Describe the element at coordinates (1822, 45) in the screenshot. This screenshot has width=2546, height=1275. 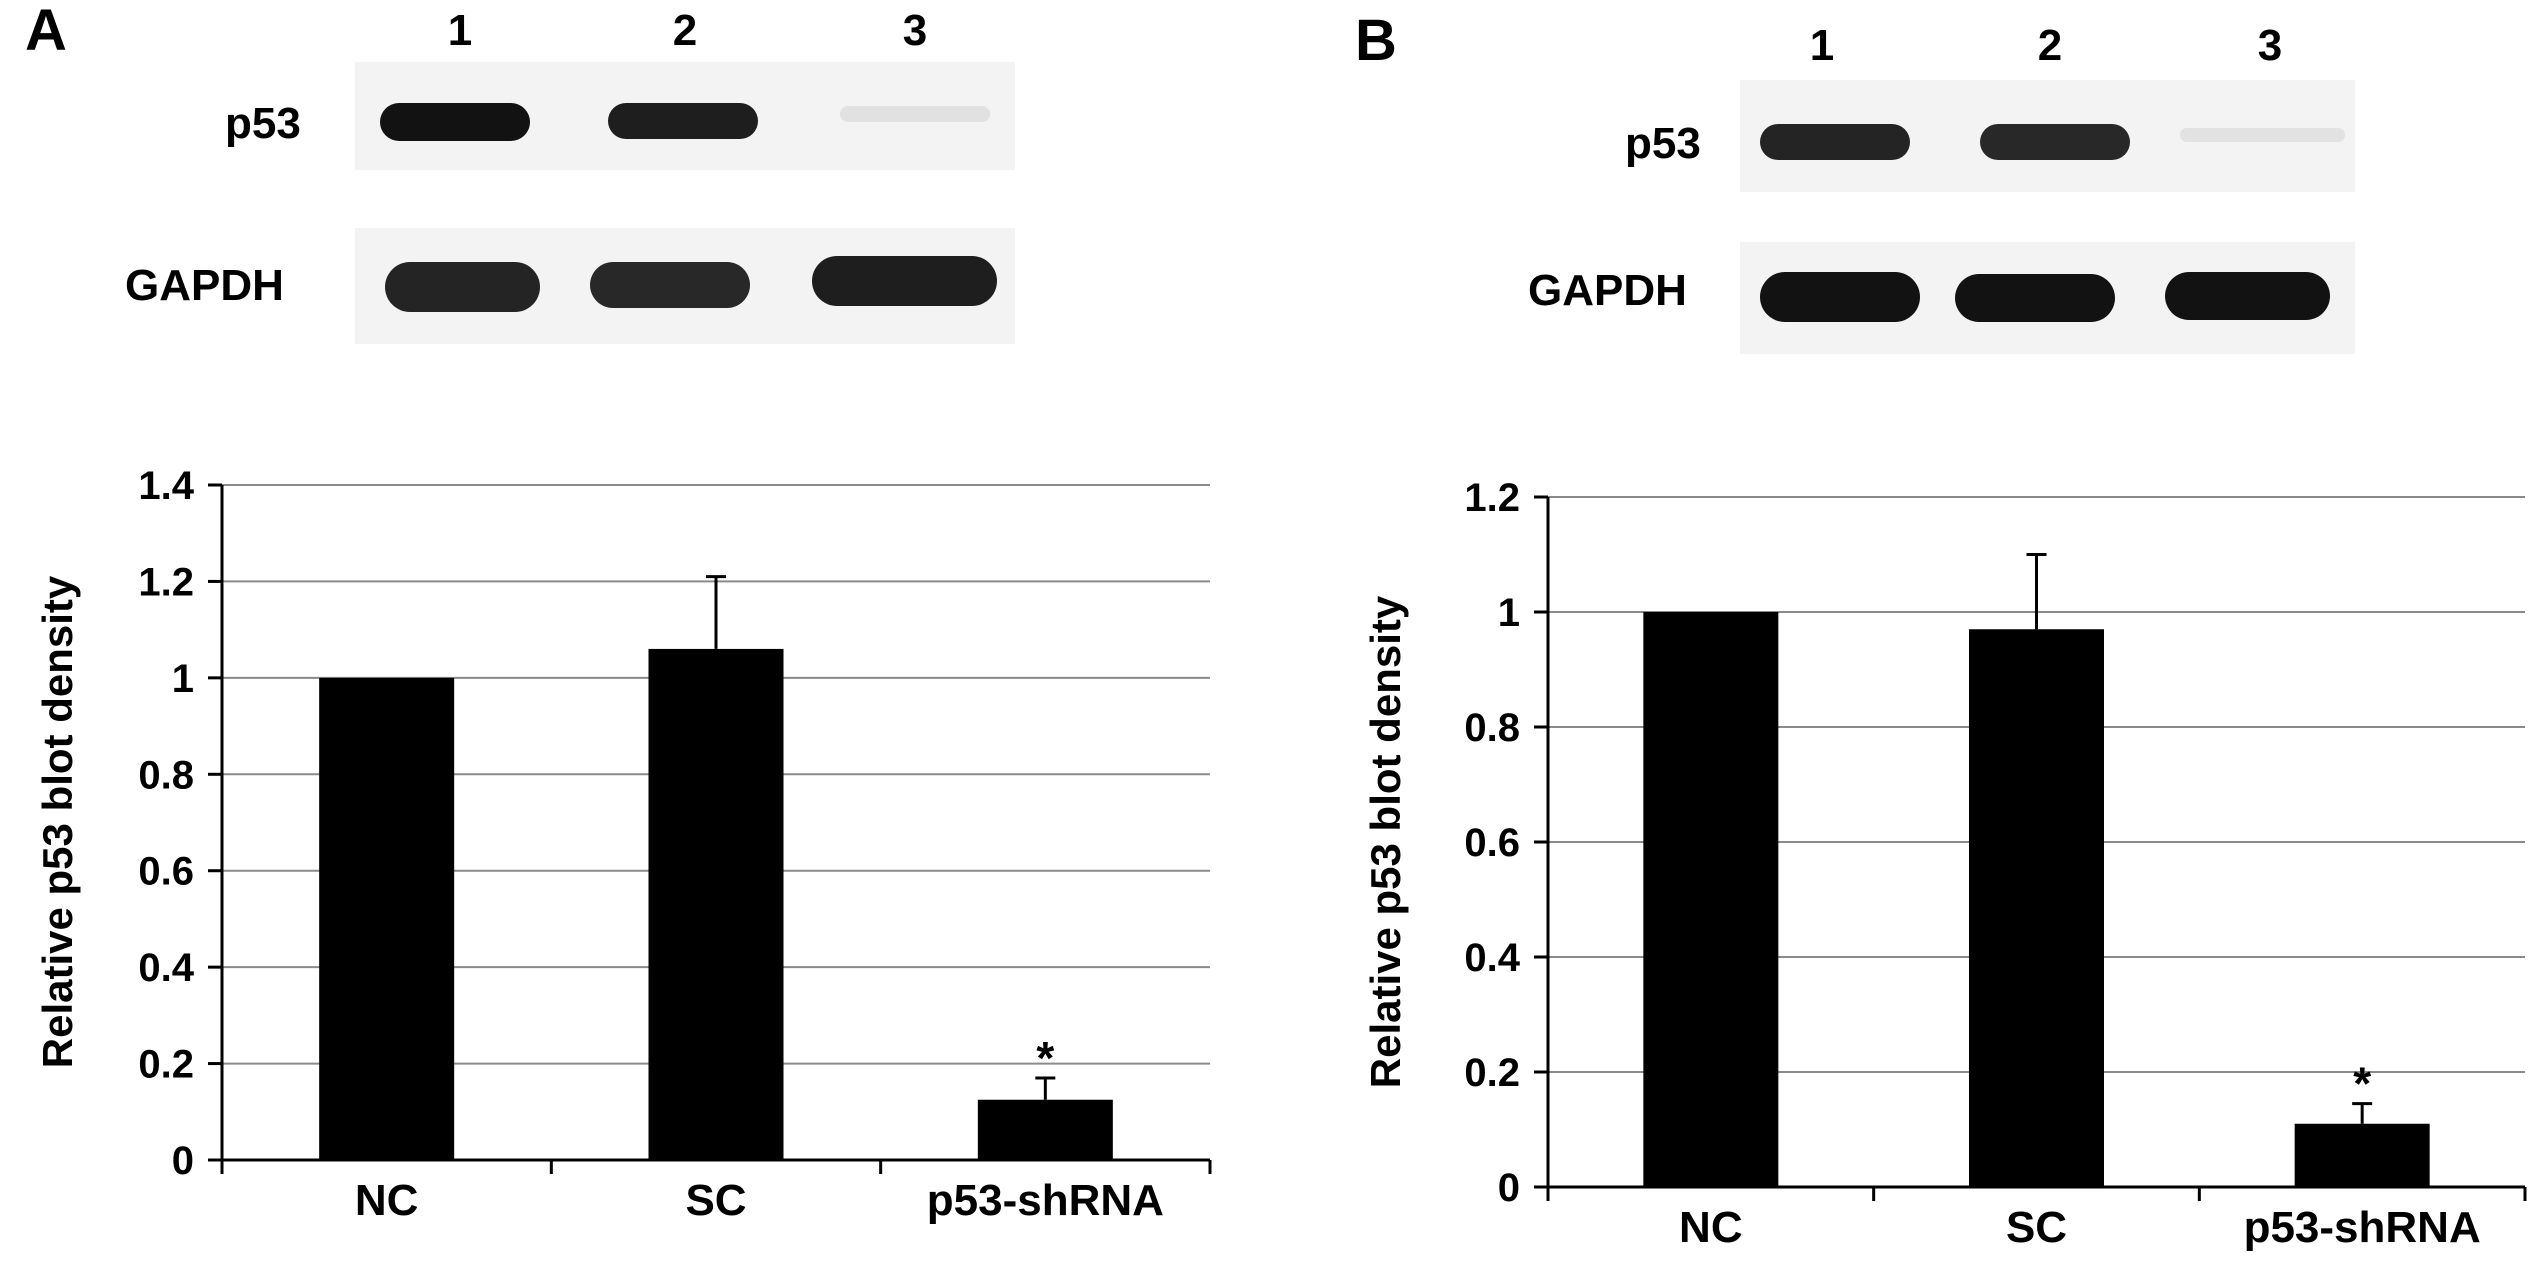
I see `panel-b-lane-1: 1` at that location.